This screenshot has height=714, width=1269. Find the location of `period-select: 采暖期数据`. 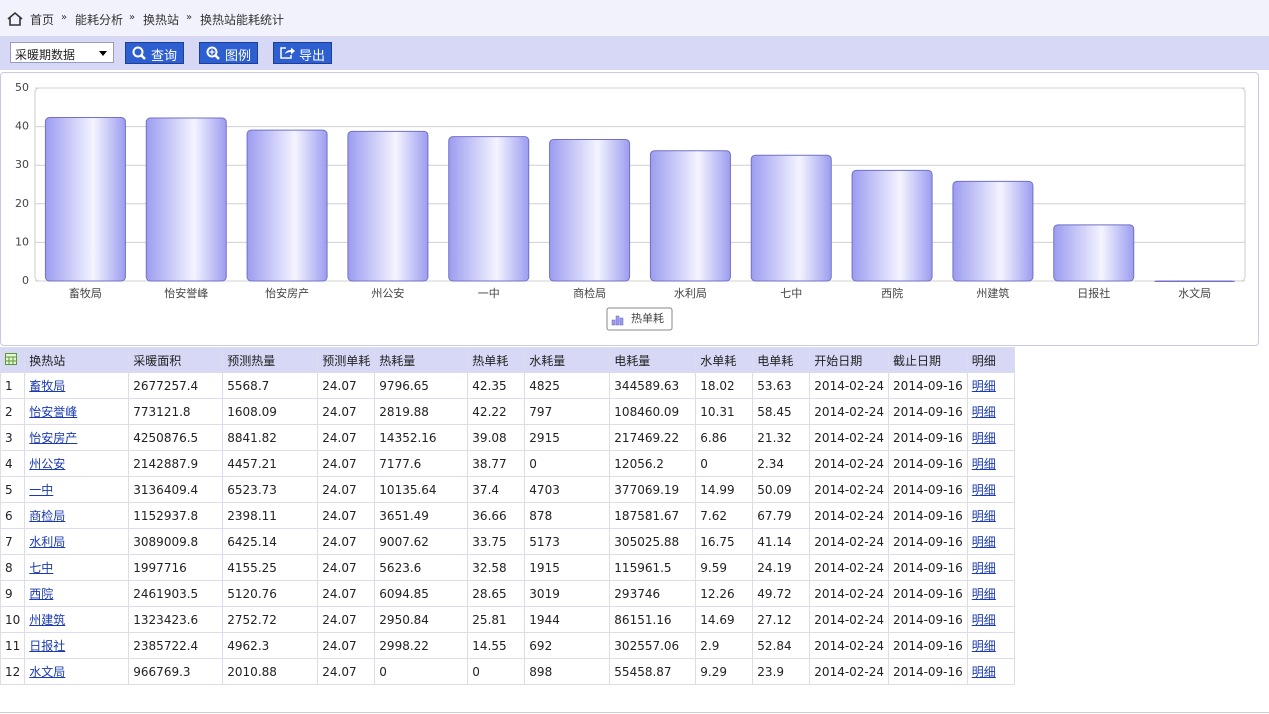

period-select: 采暖期数据 is located at coordinates (62, 52).